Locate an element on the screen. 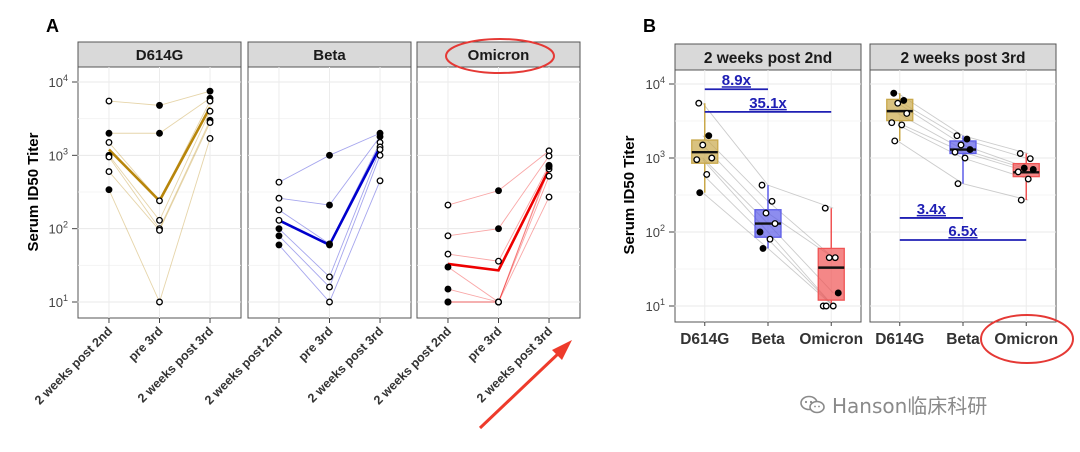  fold-change-label: 35.1x is located at coordinates (768, 103).